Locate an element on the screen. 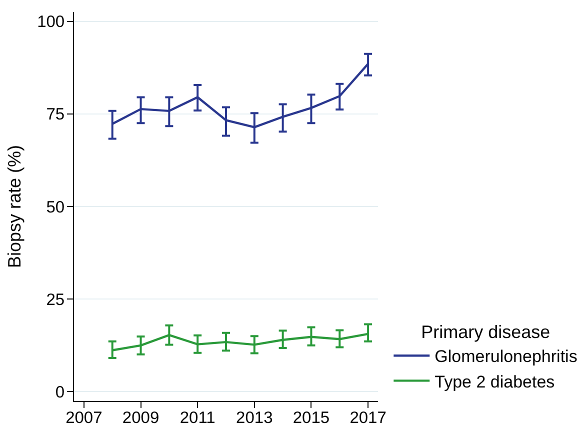 The height and width of the screenshot is (425, 585). x-tick-label: 2007 is located at coordinates (84, 416).